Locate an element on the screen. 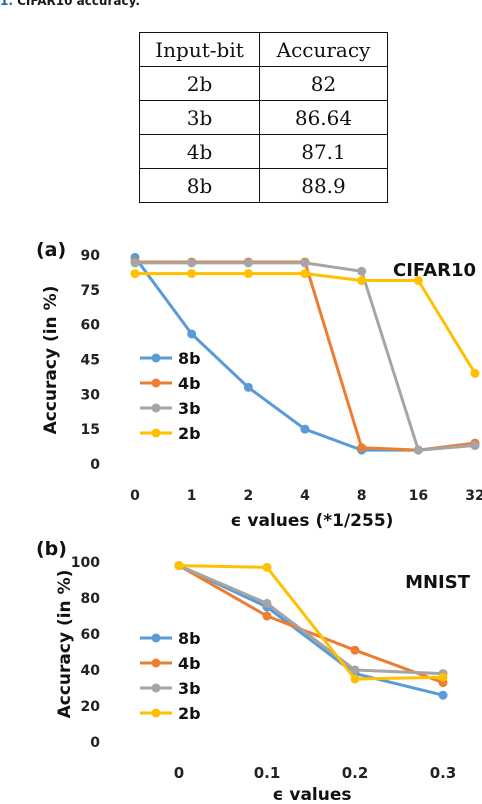 This screenshot has width=482, height=804. table-cell: 86.64 is located at coordinates (323, 117).